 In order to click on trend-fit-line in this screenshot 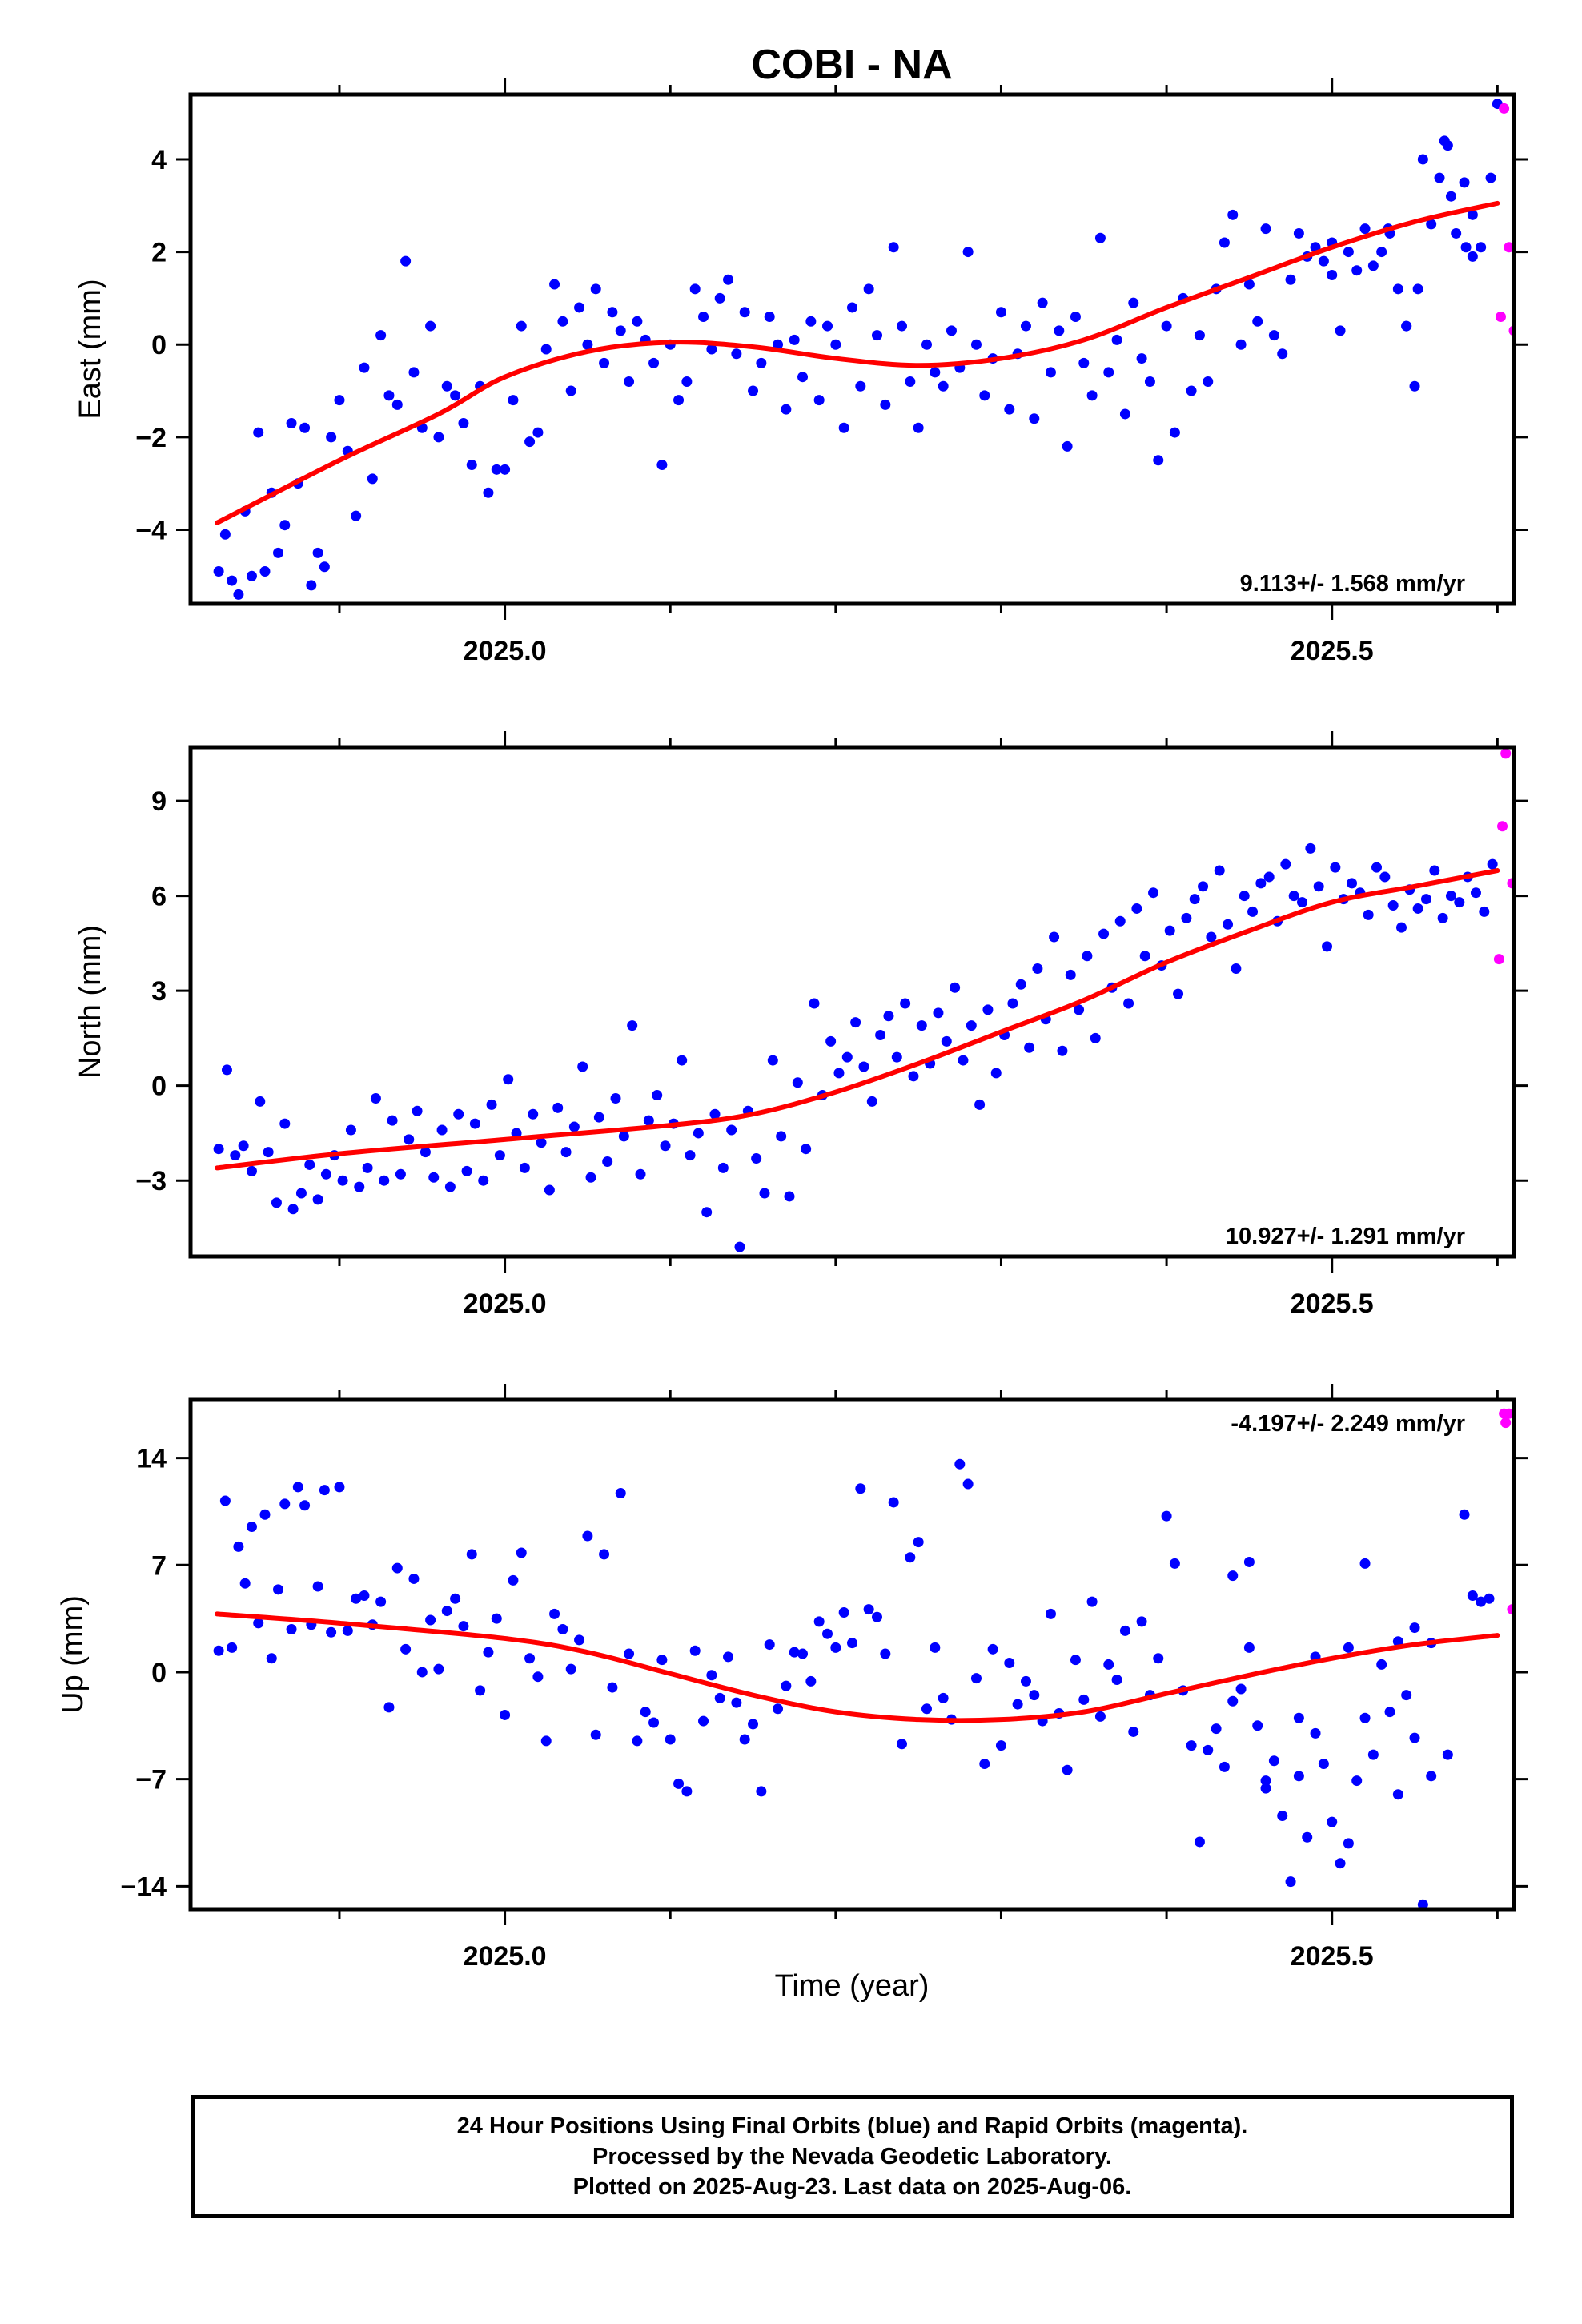, I will do `click(857, 1667)`.